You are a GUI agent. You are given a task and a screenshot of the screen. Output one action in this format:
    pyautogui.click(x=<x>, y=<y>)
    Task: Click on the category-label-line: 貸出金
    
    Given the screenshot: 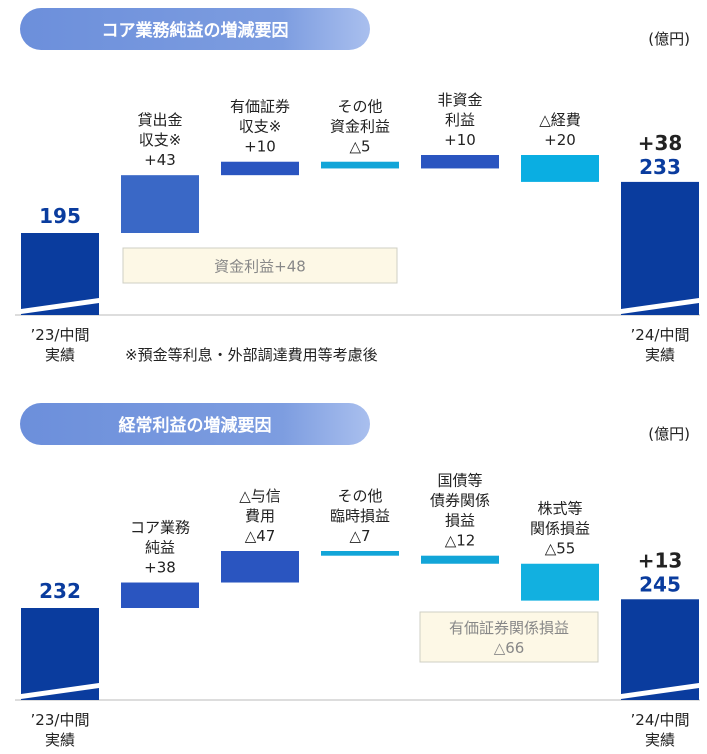 What is the action you would take?
    pyautogui.click(x=159, y=120)
    